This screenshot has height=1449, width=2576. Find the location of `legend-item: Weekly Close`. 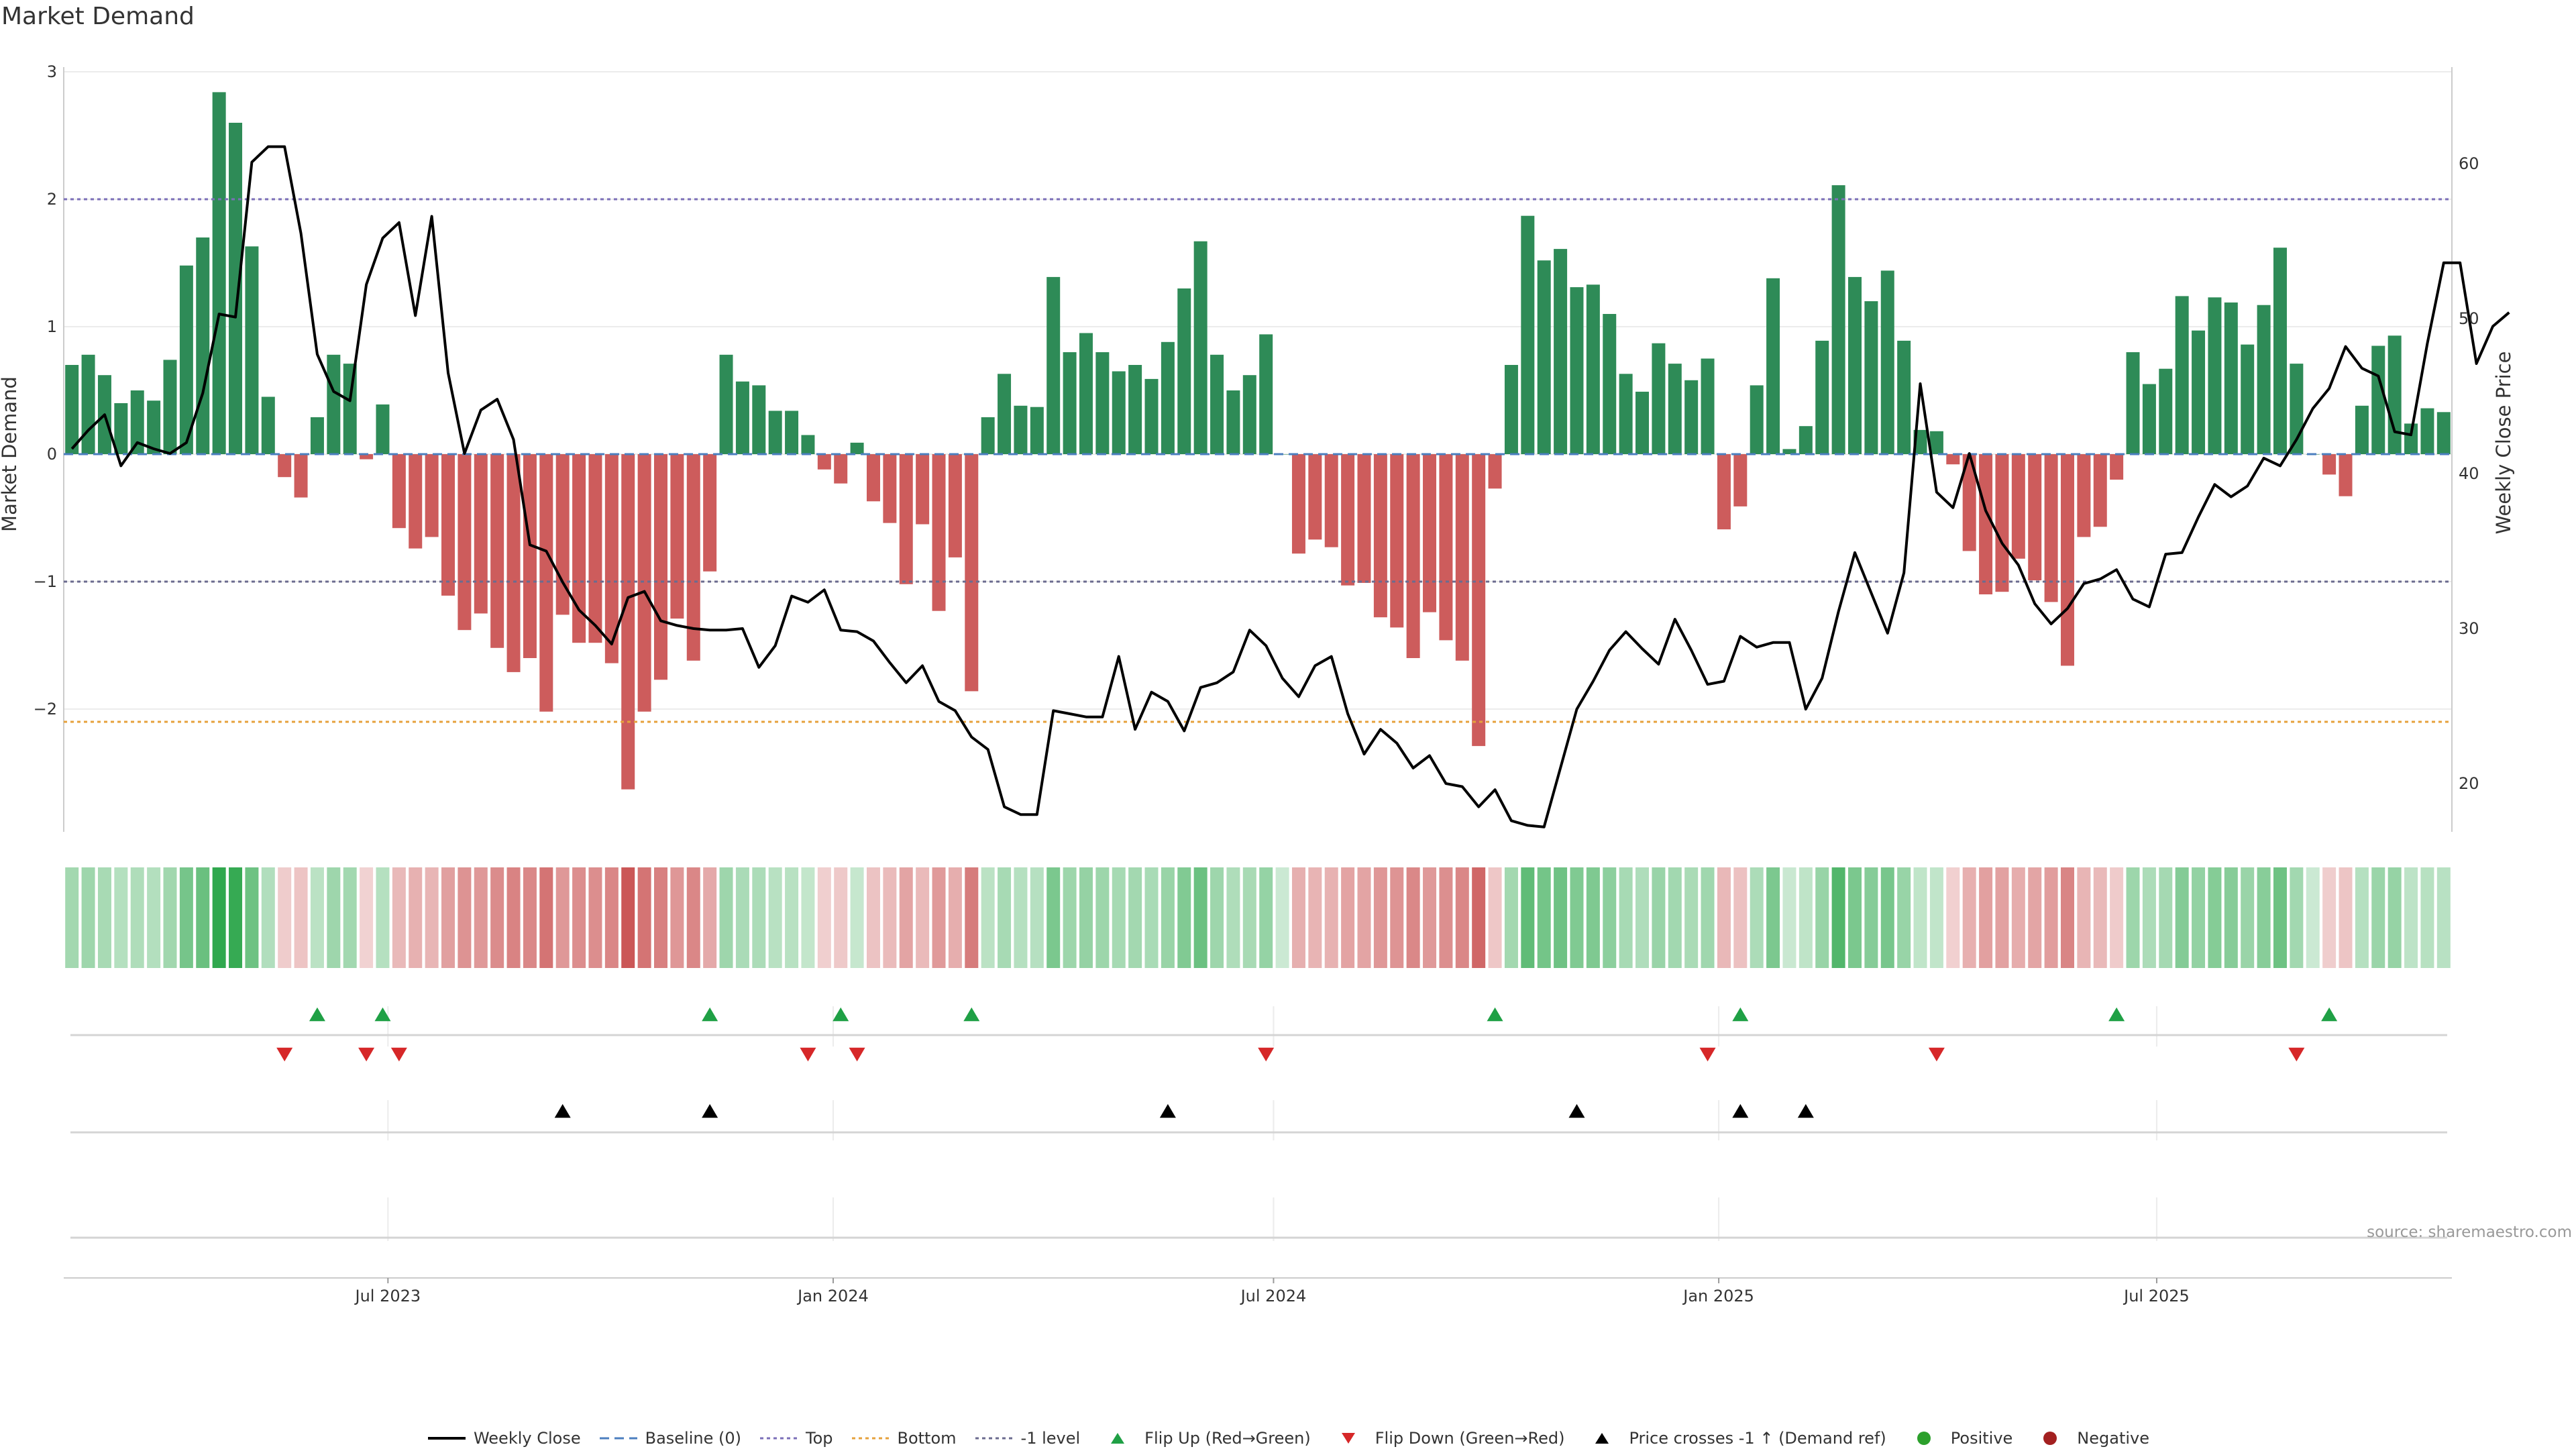

legend-item: Weekly Close is located at coordinates (504, 1438).